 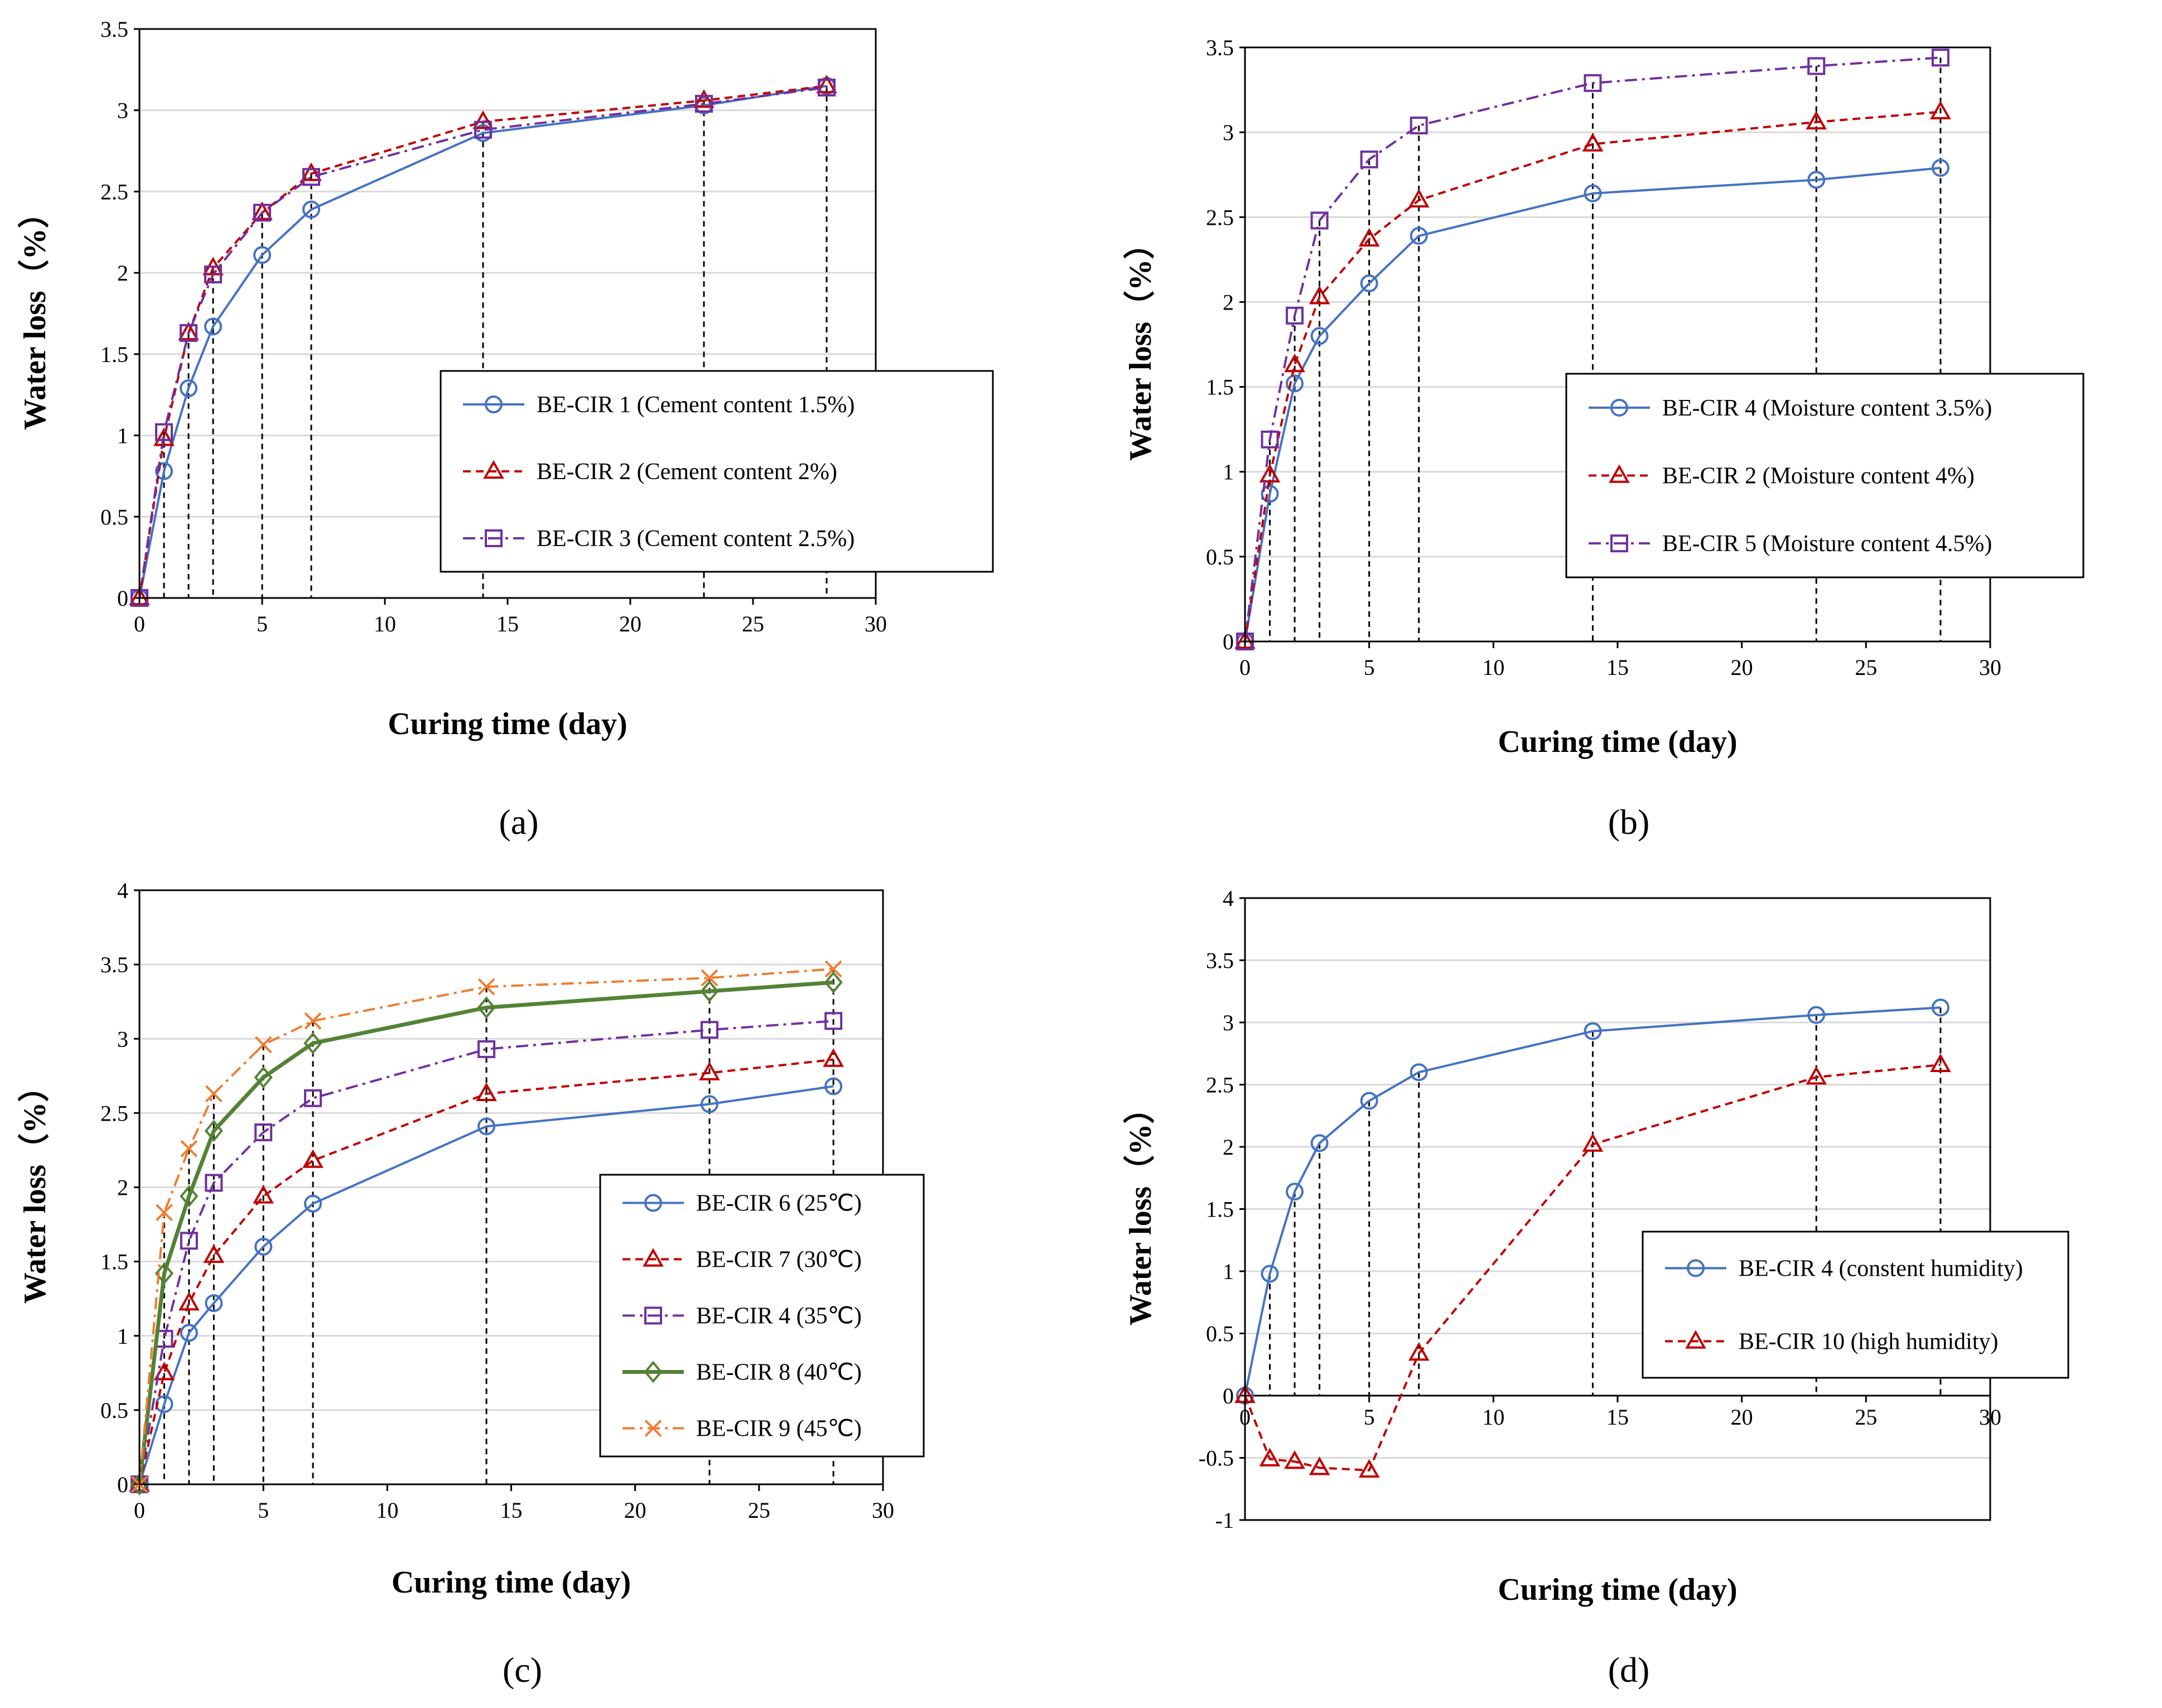 I want to click on data-point: BE-CIR 4 (constent humidity): 28, 3.12, so click(x=1940, y=1008).